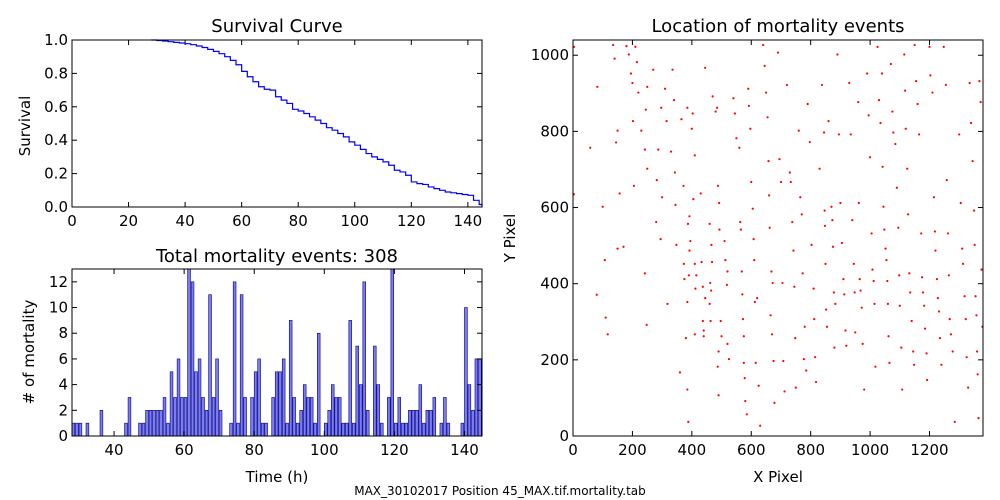 The image size is (1000, 500). Describe the element at coordinates (464, 450) in the screenshot. I see `mortality-x-tick-label: 140` at that location.